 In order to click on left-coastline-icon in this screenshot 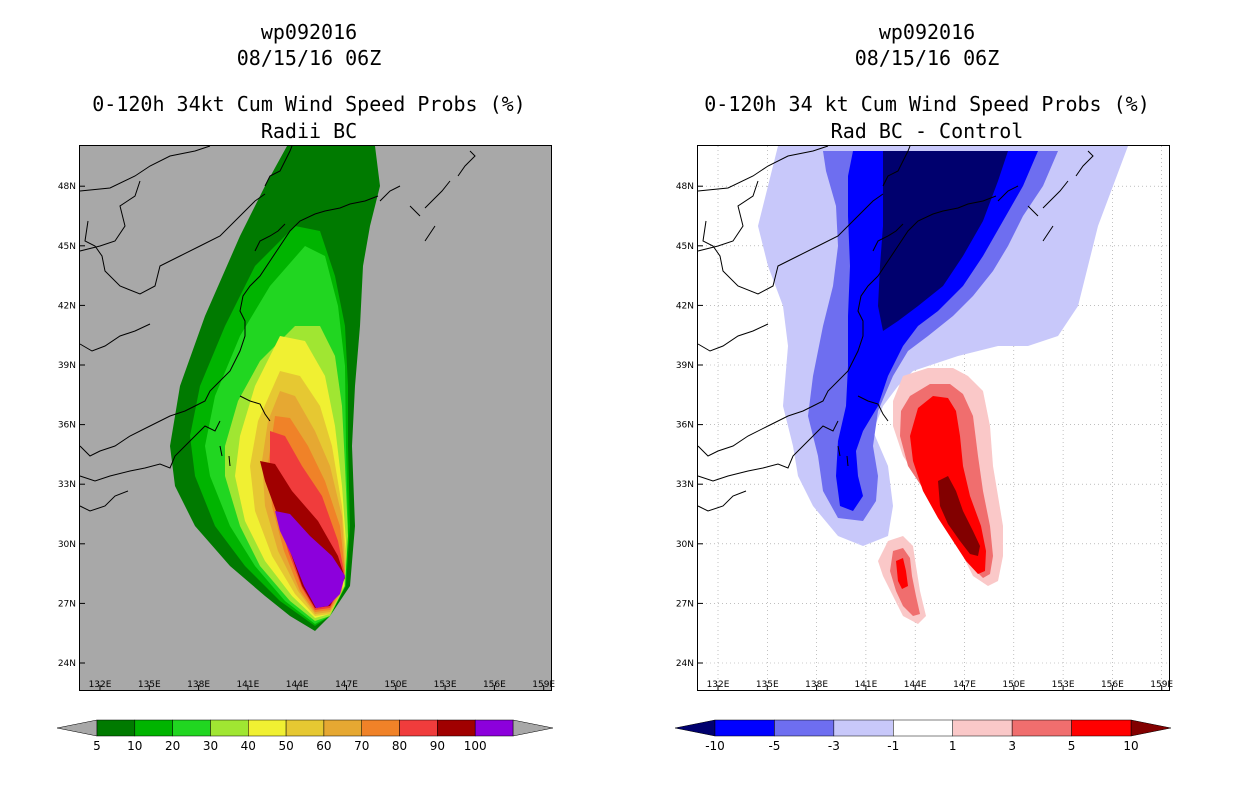, I will do `click(277, 328)`.